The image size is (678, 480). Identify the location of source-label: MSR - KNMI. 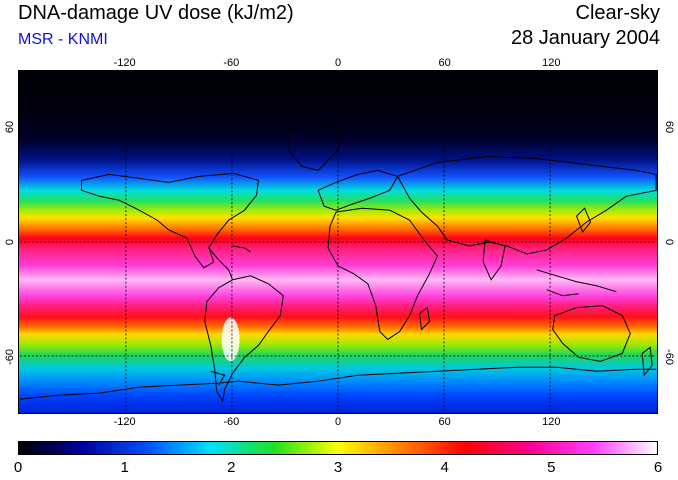
(63, 39).